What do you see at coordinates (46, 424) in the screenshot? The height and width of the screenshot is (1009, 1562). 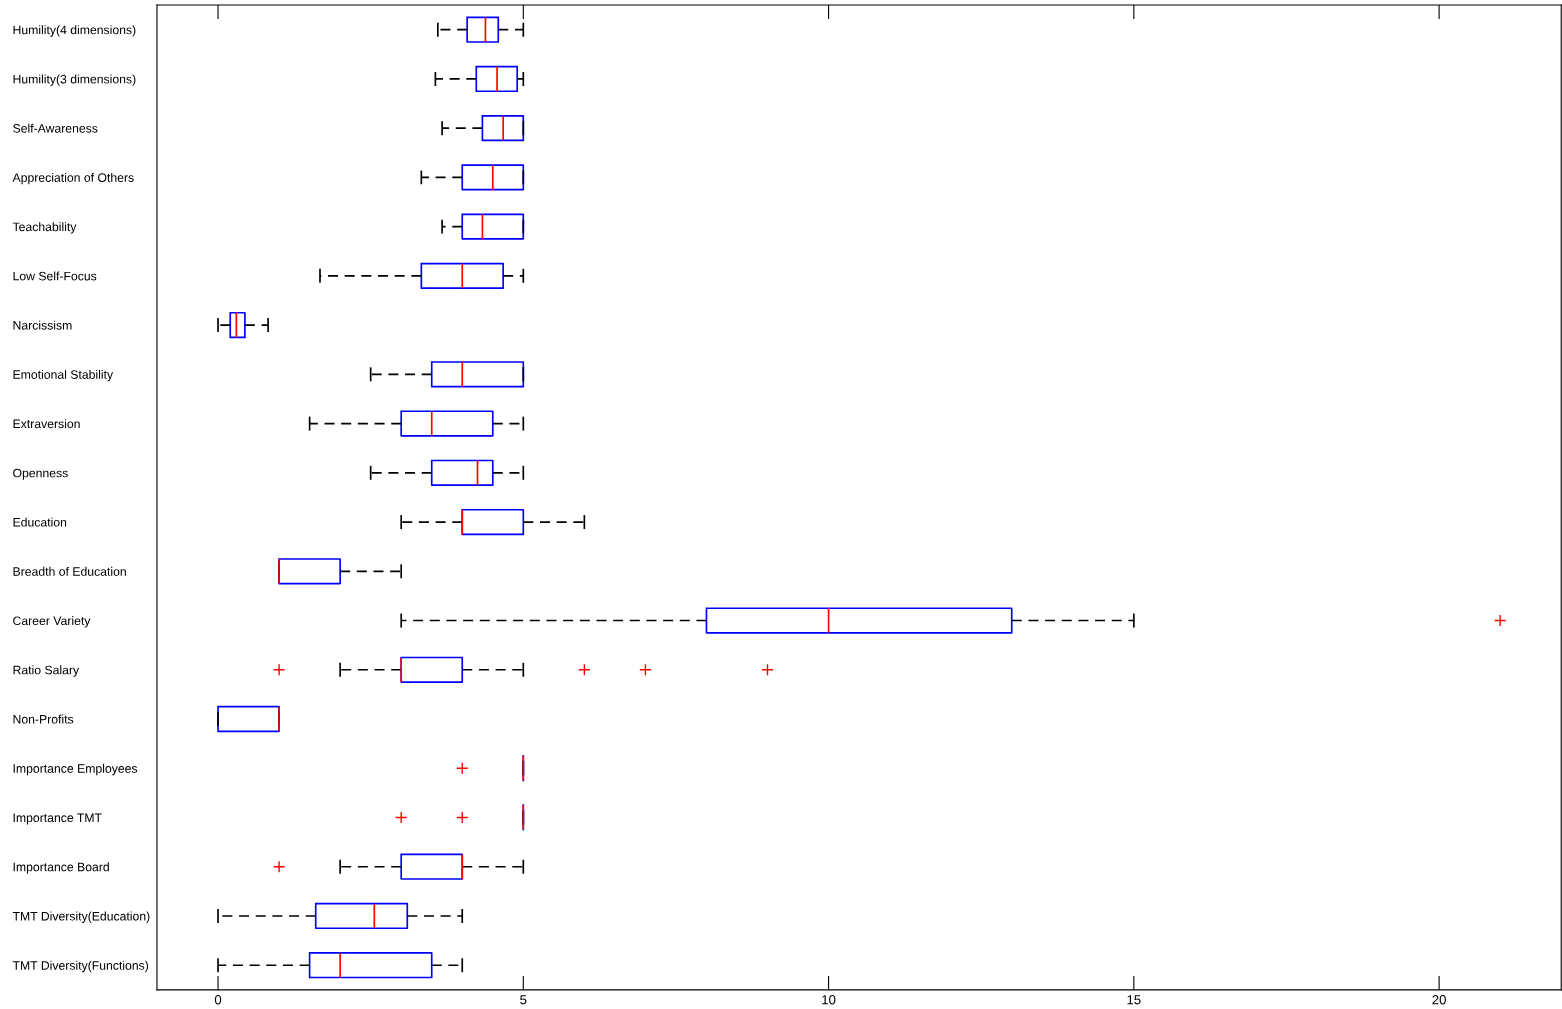 I see `y-tick-label: Extraversion` at bounding box center [46, 424].